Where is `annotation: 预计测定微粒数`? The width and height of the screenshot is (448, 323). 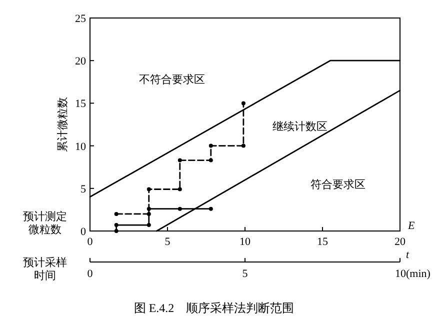 annotation: 预计测定微粒数 is located at coordinates (45, 223).